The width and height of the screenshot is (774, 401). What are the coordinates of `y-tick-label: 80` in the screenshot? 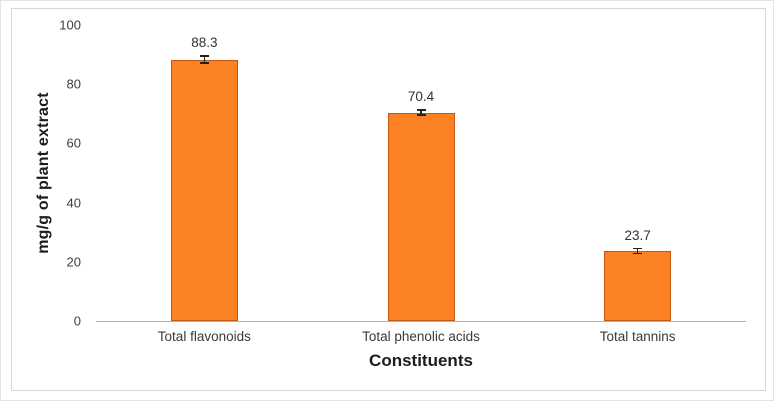 It's located at (73, 84).